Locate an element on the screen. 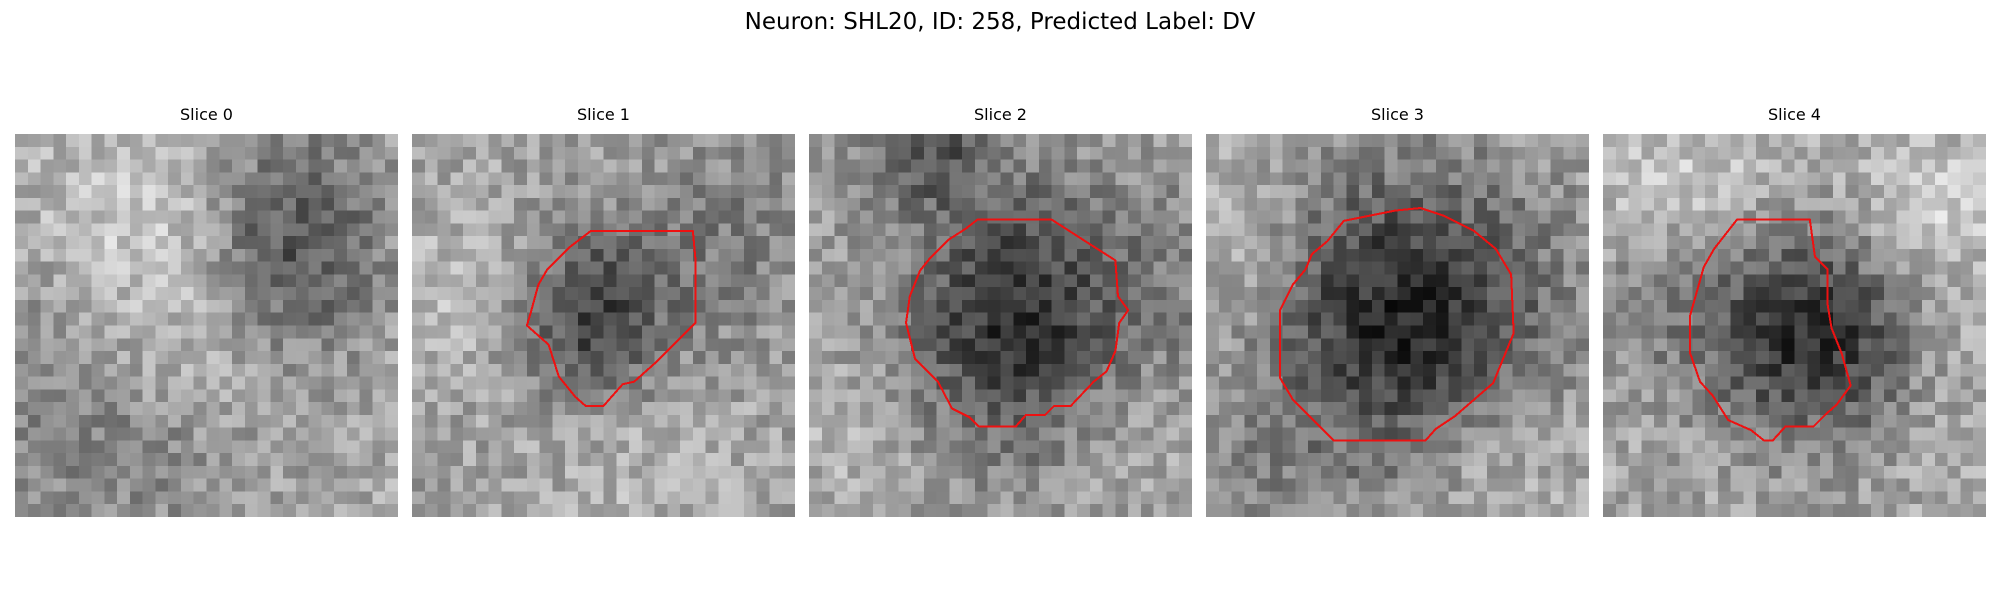  slice-title-0: Slice 0 is located at coordinates (206, 114).